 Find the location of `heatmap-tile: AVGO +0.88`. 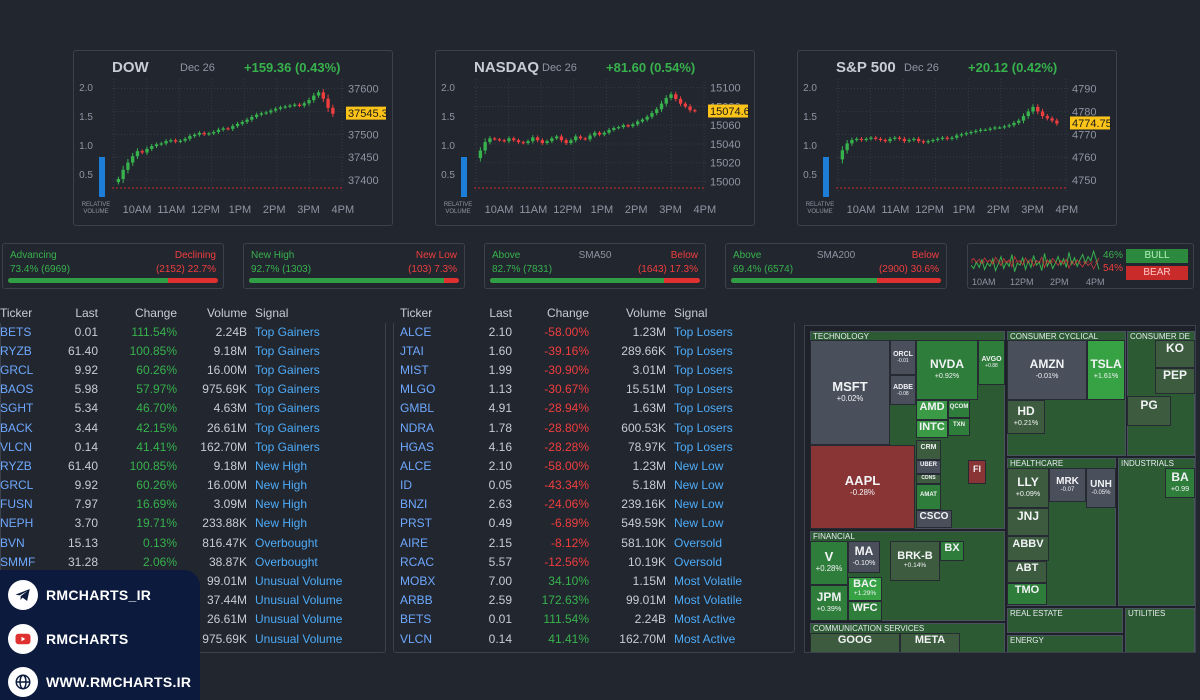

heatmap-tile: AVGO +0.88 is located at coordinates (991, 362).